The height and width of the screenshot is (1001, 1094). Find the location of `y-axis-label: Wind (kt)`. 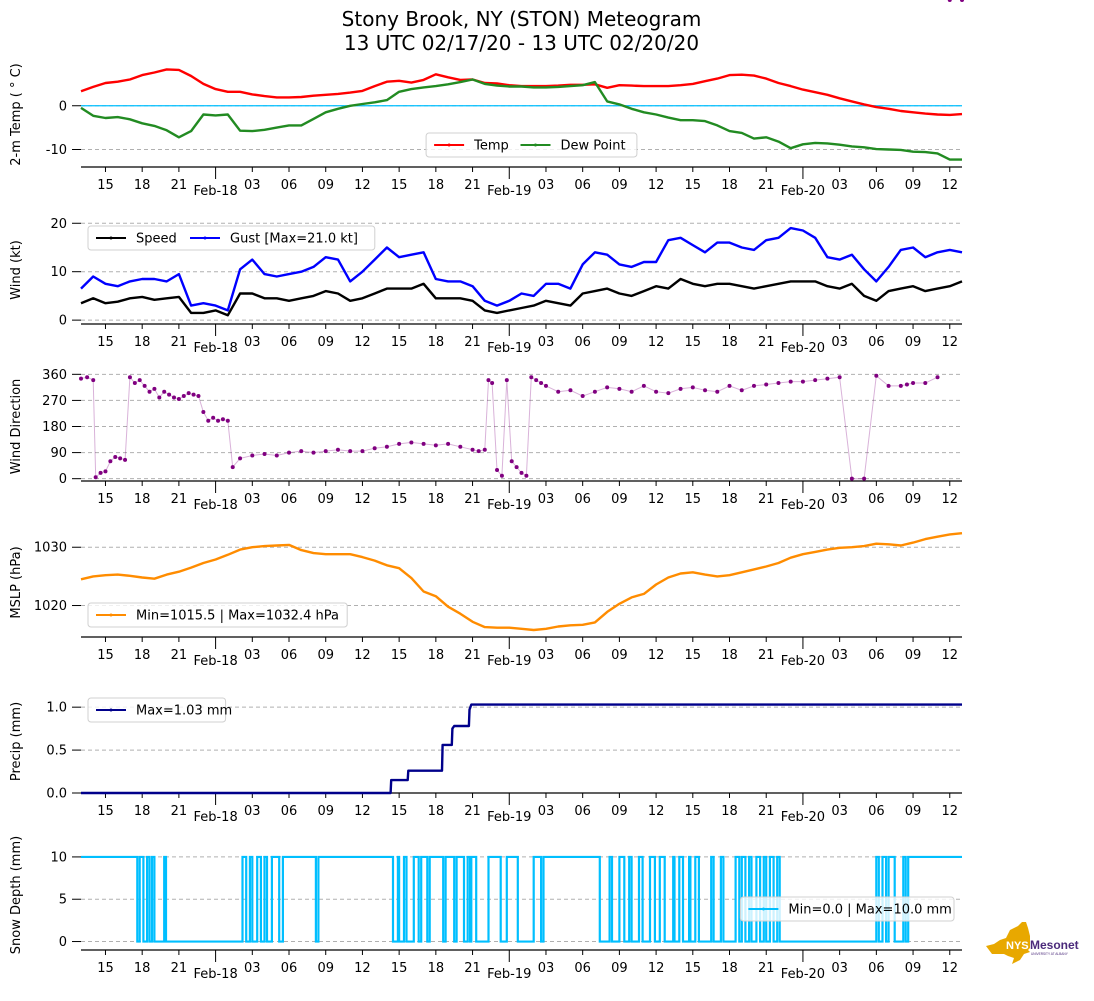

y-axis-label: Wind (kt) is located at coordinates (16, 270).